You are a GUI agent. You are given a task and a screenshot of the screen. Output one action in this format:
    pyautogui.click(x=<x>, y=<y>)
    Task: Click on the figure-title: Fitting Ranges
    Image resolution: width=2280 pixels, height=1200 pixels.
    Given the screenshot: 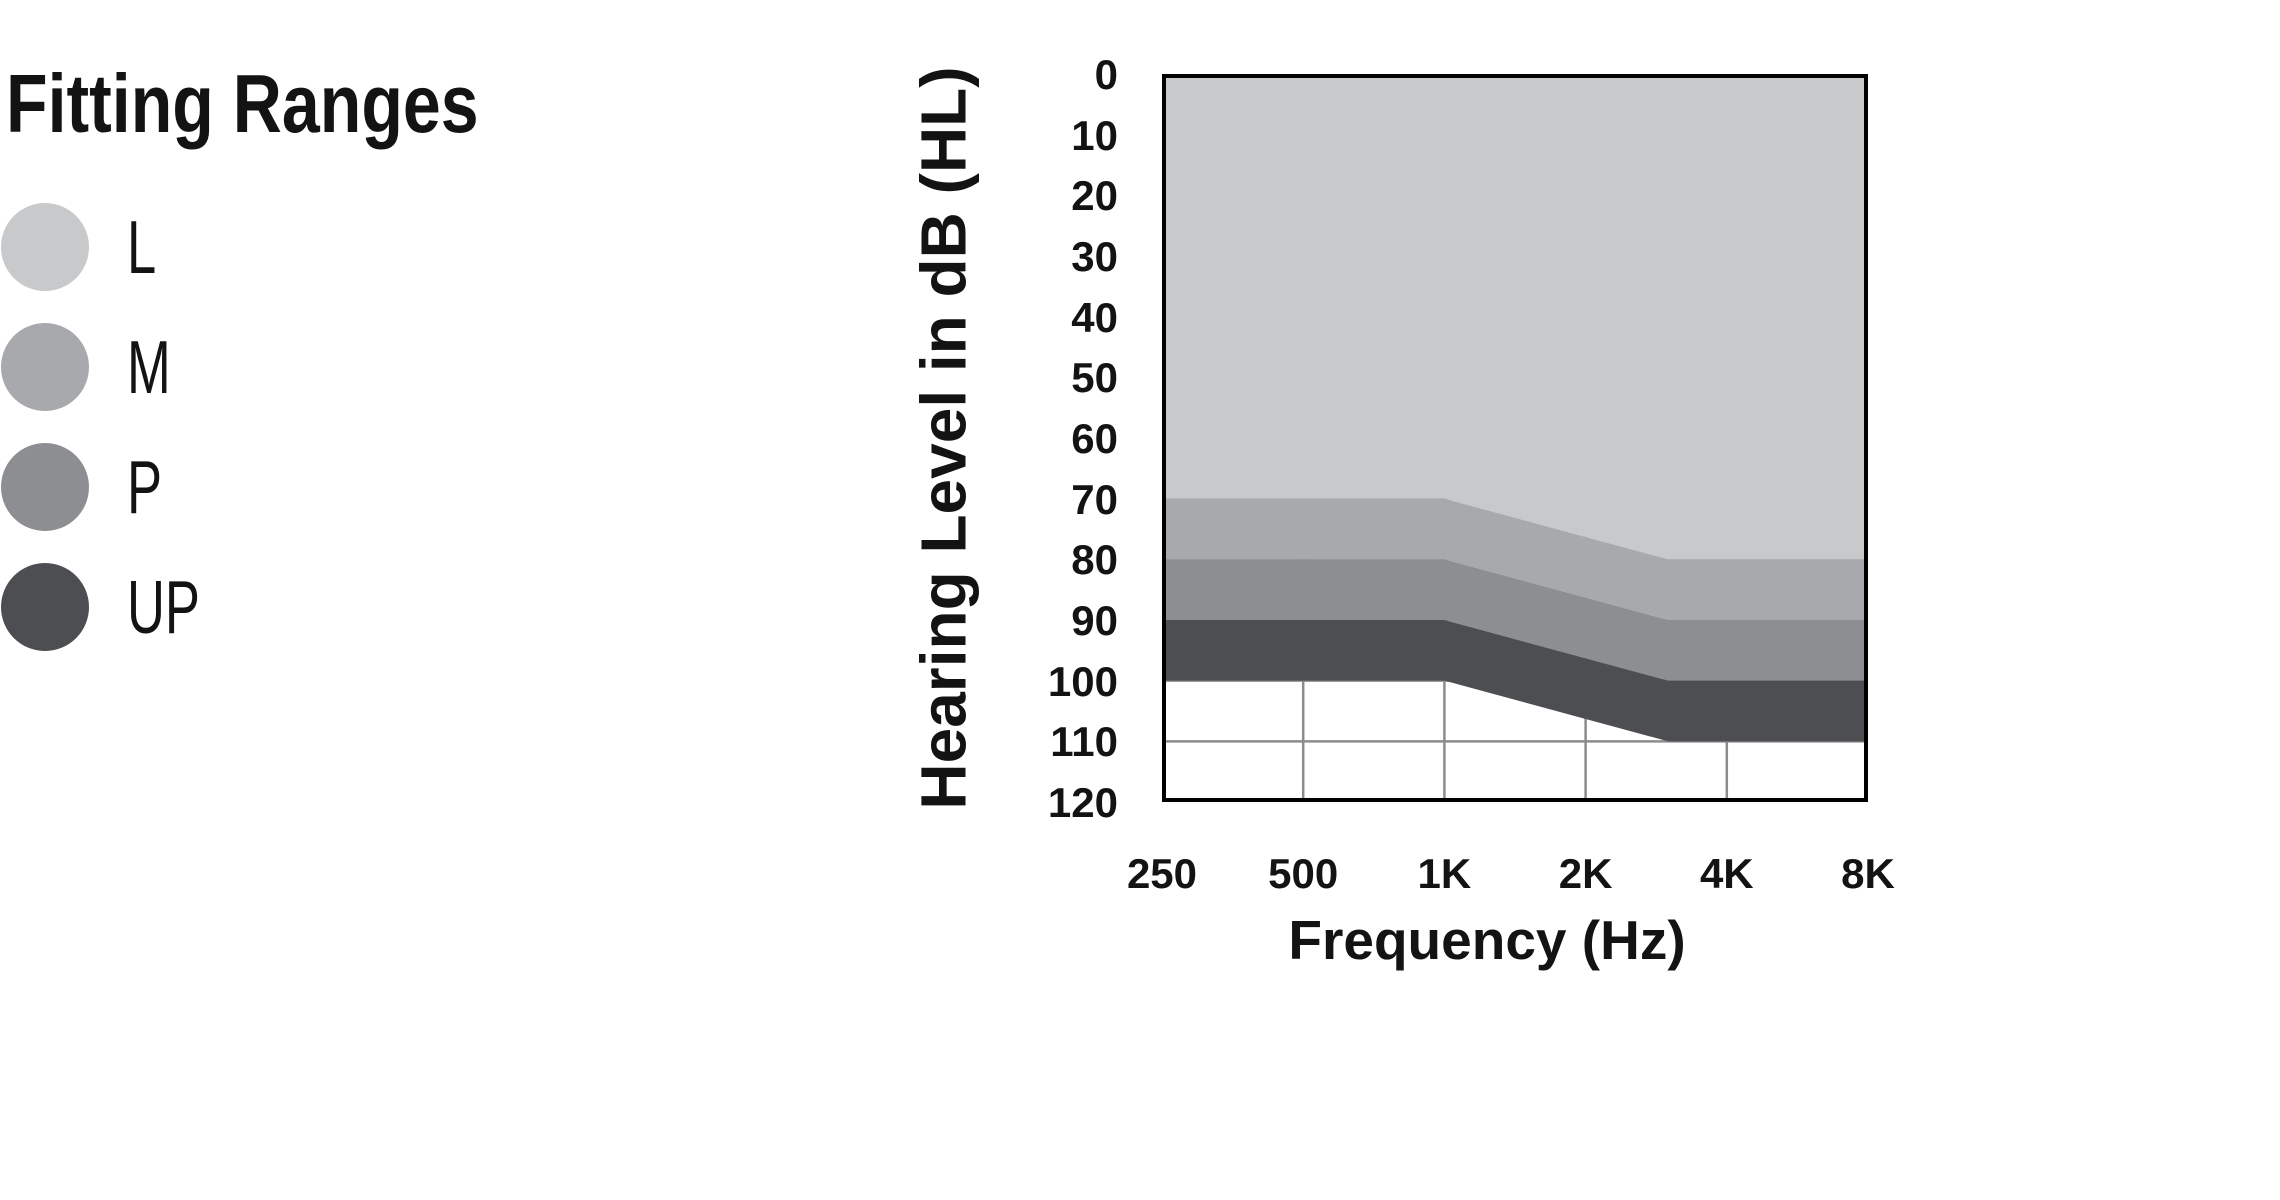 What is the action you would take?
    pyautogui.click(x=294, y=103)
    